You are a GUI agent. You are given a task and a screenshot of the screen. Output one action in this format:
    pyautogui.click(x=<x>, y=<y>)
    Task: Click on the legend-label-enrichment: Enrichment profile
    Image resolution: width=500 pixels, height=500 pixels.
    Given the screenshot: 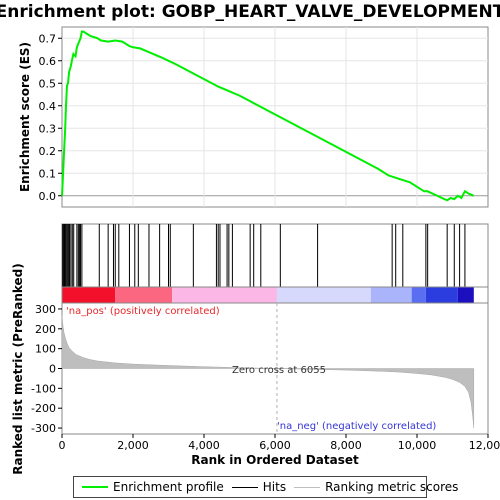 What is the action you would take?
    pyautogui.click(x=168, y=487)
    